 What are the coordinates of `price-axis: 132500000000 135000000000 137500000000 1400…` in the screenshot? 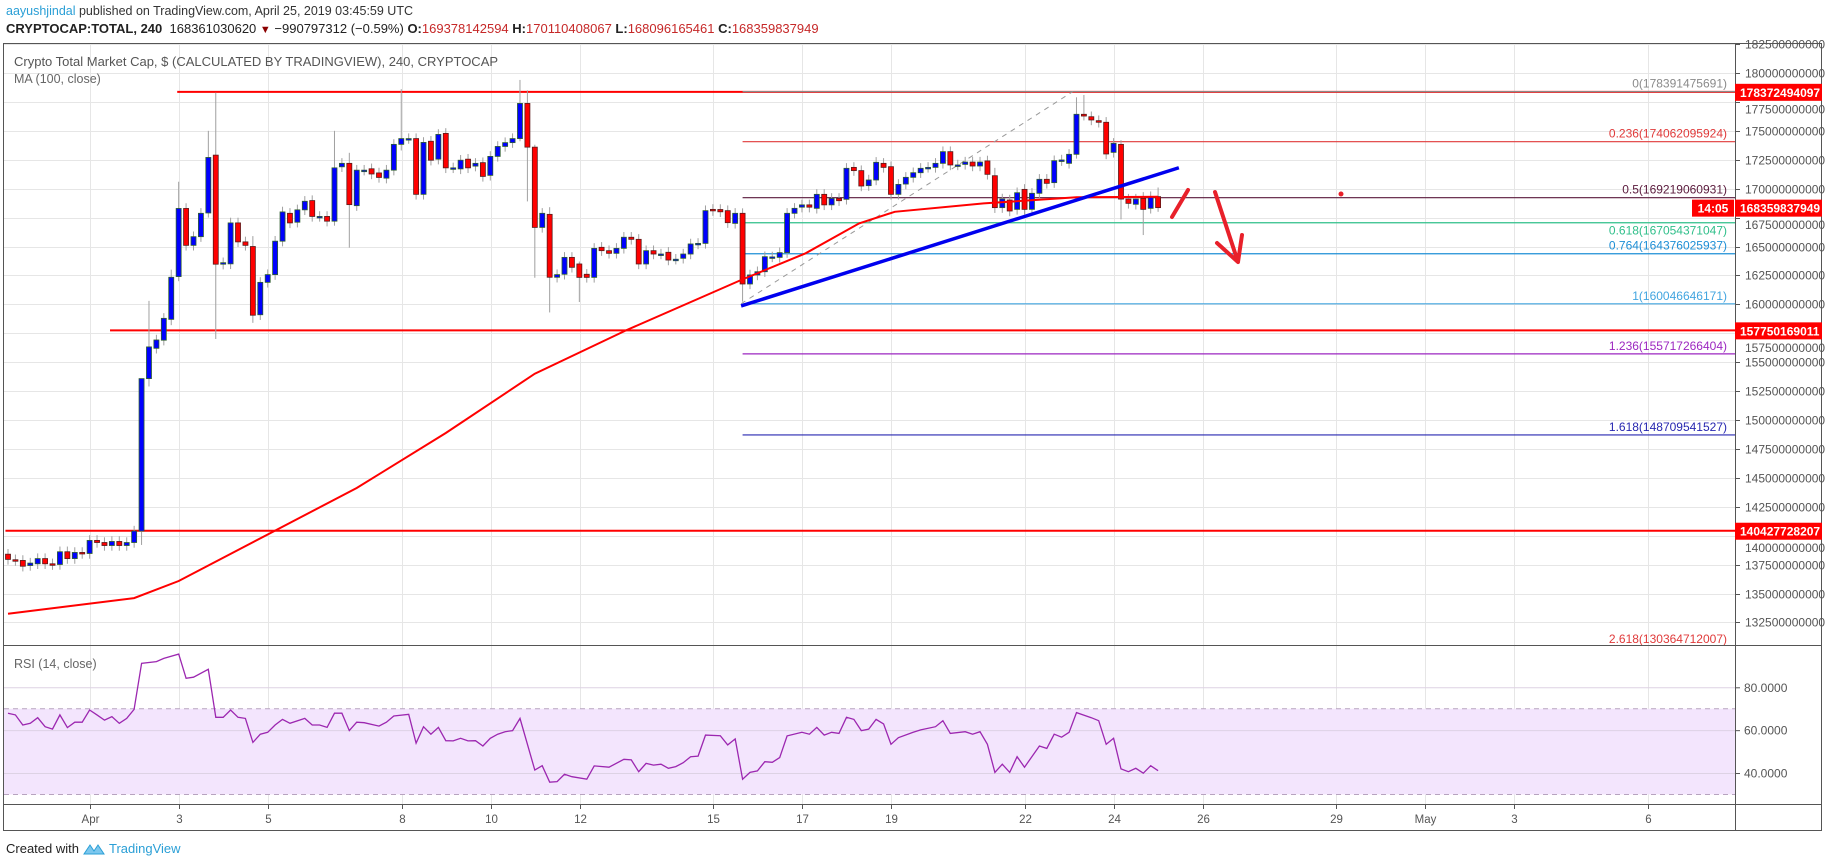 It's located at (1758, 409).